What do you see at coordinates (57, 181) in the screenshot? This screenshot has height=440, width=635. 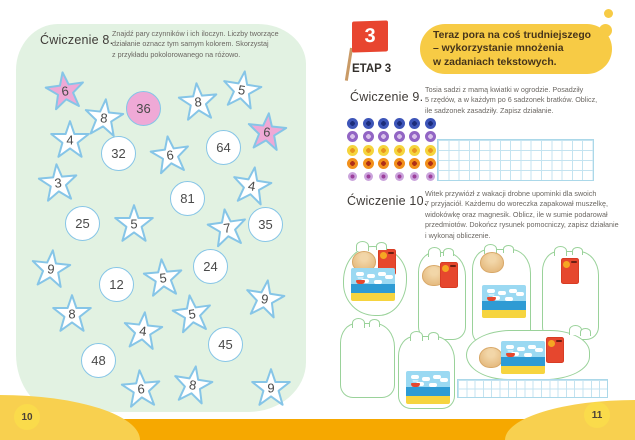 I see `factor-star: 3` at bounding box center [57, 181].